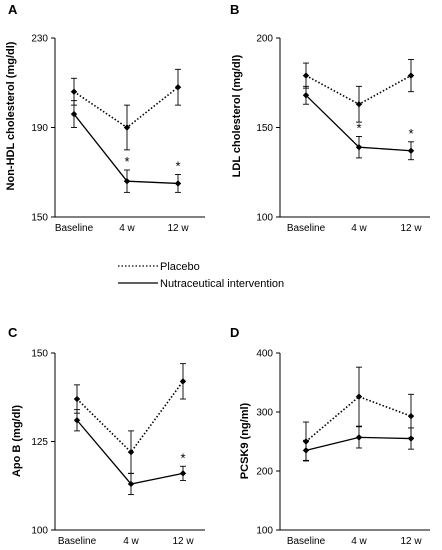 This screenshot has height=550, width=442. Describe the element at coordinates (201, 275) in the screenshot. I see `legend: Placebo Nutraceutical intervention` at that location.